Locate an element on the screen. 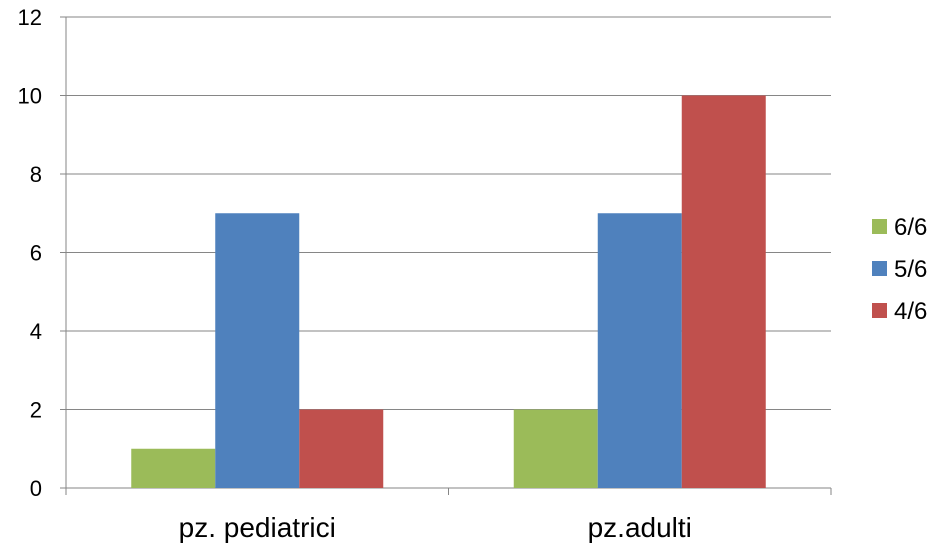 This screenshot has height=547, width=939. legend-label: 4/6 is located at coordinates (910, 311).